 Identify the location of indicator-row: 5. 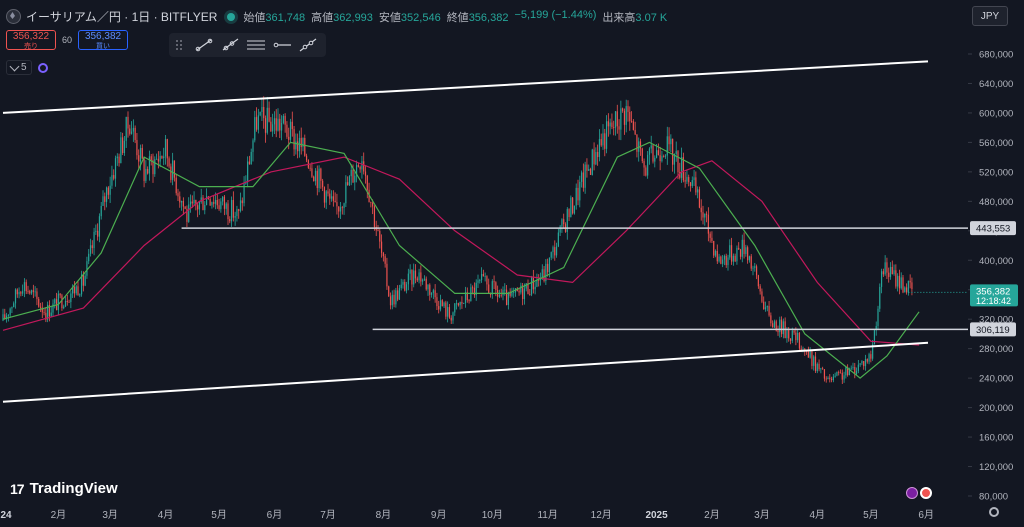
(27, 67).